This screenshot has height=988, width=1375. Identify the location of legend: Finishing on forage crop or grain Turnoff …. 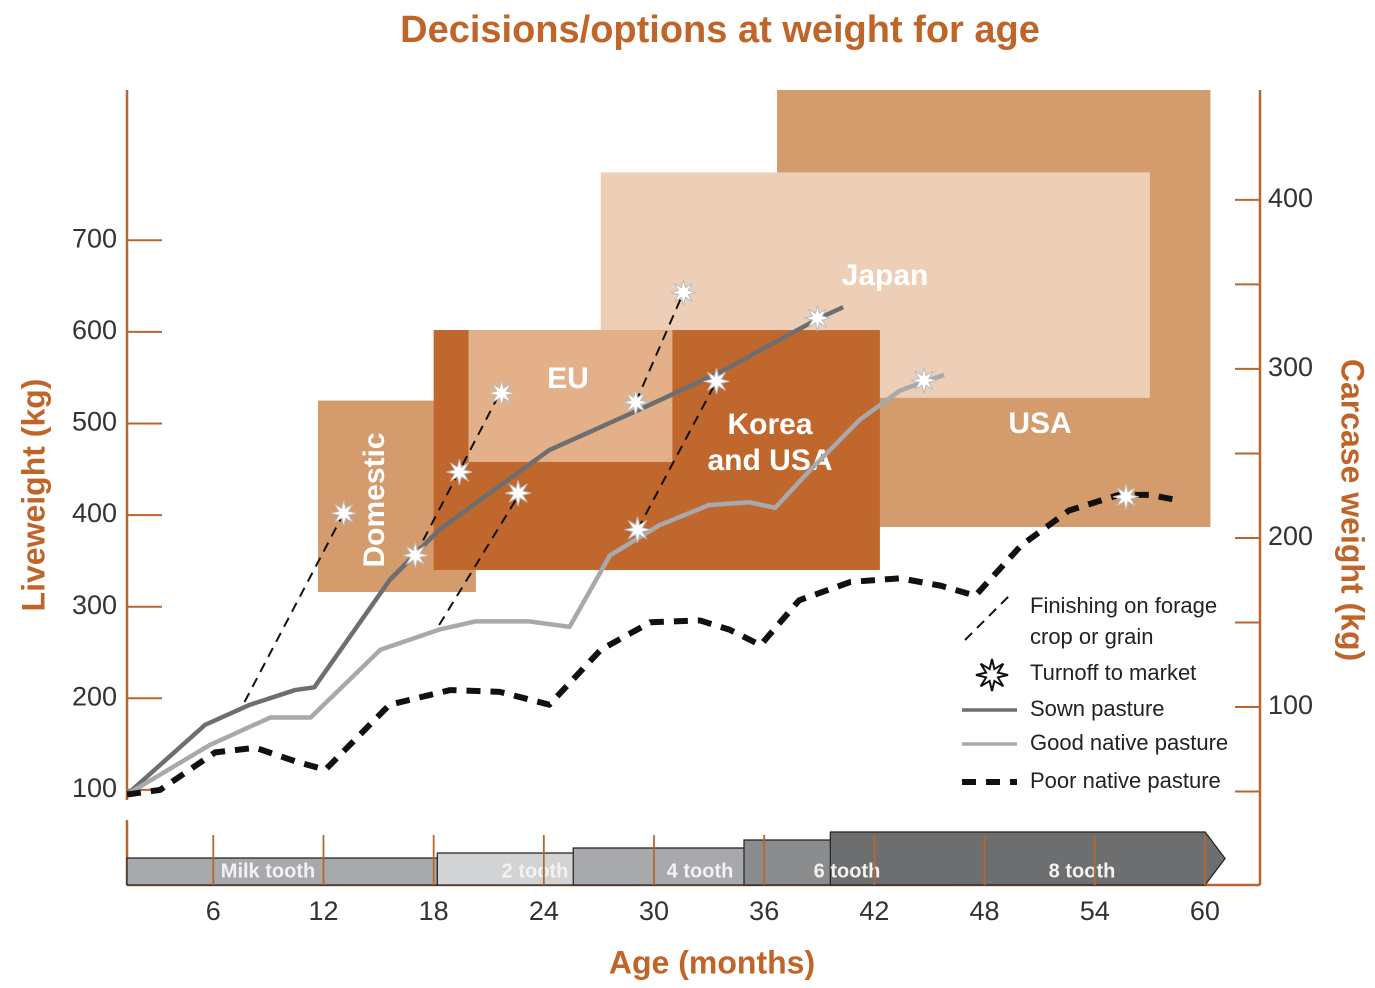
(1095, 693).